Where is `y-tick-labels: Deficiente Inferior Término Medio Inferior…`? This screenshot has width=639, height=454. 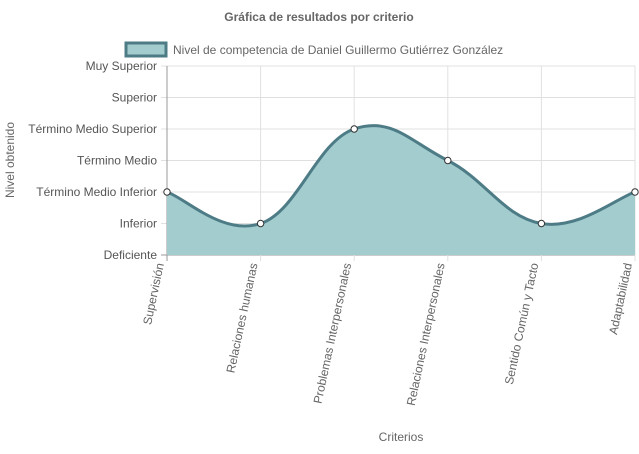 y-tick-labels: Deficiente Inferior Término Medio Inferior… is located at coordinates (92, 160).